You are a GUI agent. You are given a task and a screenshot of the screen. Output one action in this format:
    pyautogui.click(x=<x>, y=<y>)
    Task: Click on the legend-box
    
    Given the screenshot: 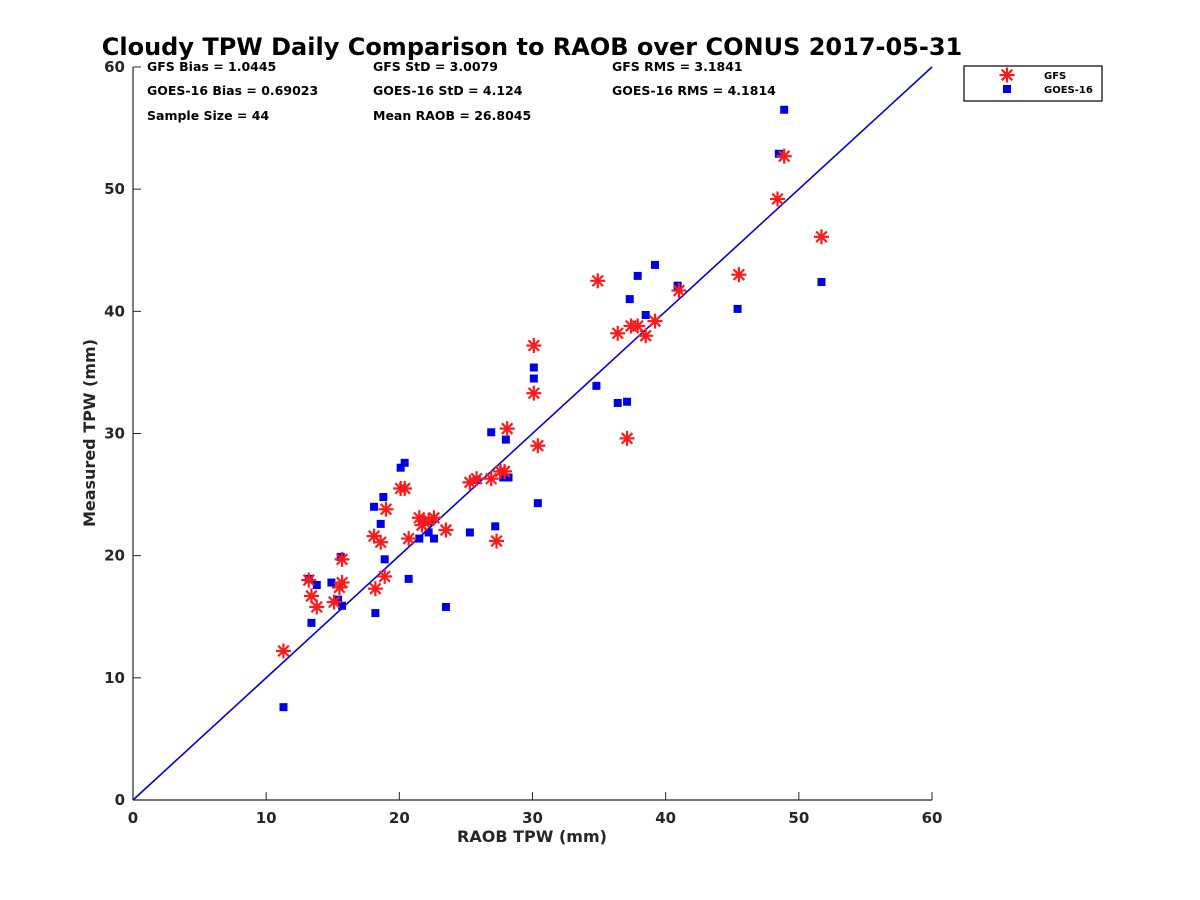 What is the action you would take?
    pyautogui.click(x=1033, y=83)
    